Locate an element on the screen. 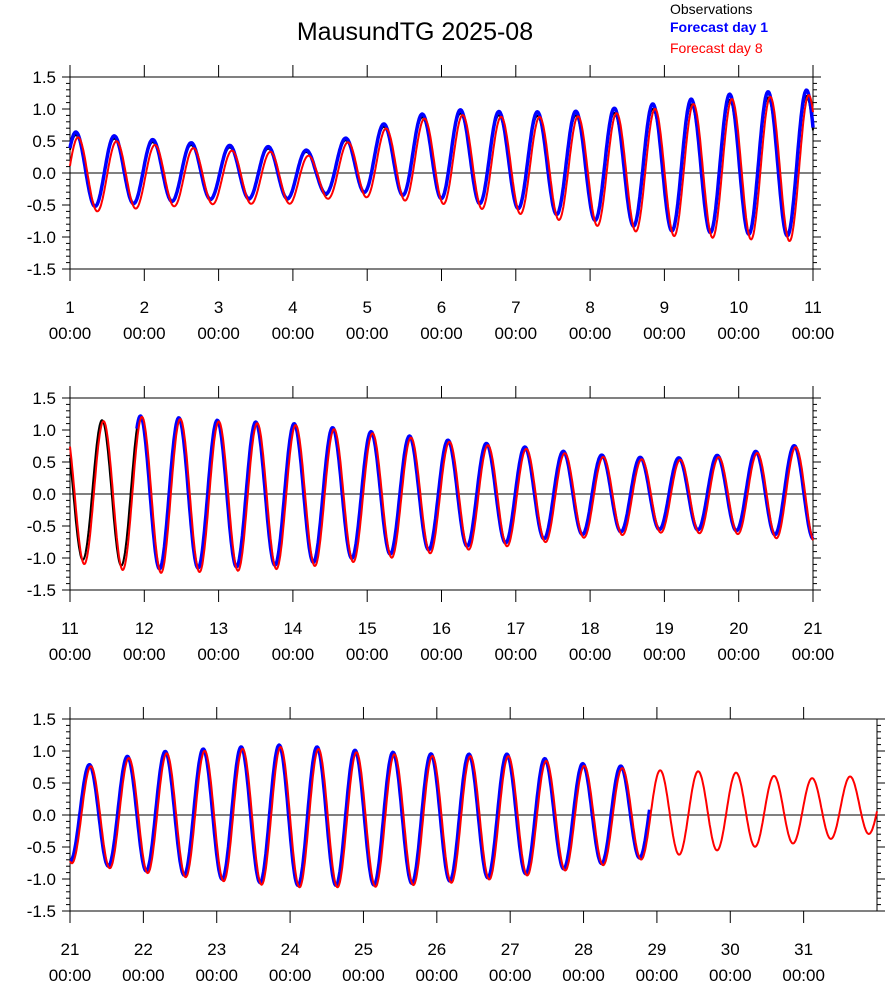 The height and width of the screenshot is (986, 887). x-tick-day: 17 is located at coordinates (515, 628).